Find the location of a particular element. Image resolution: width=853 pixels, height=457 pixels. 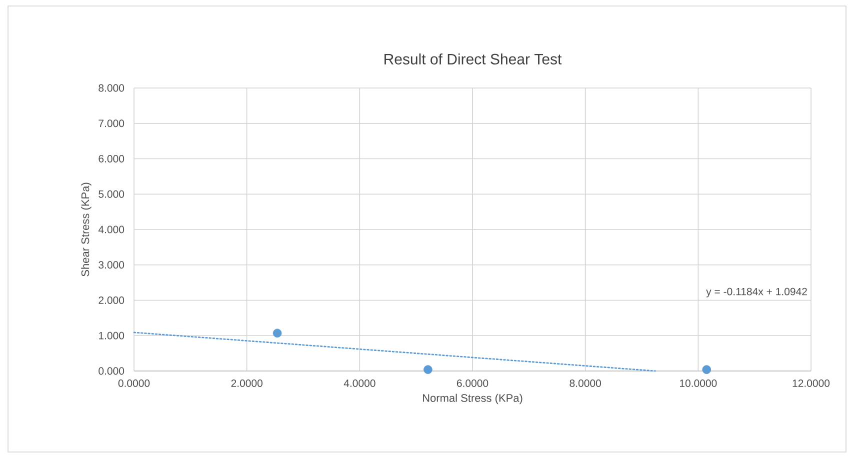

x-tick-label: 0.0000 is located at coordinates (134, 383).